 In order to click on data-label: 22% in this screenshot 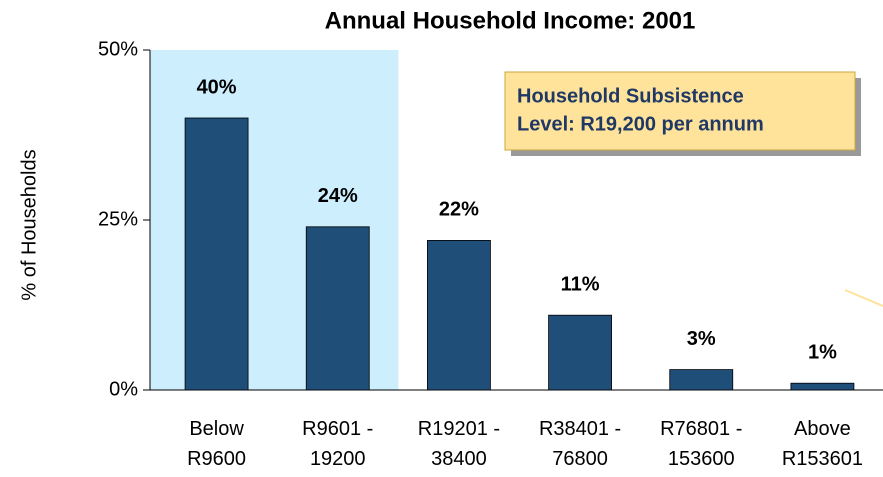, I will do `click(459, 210)`.